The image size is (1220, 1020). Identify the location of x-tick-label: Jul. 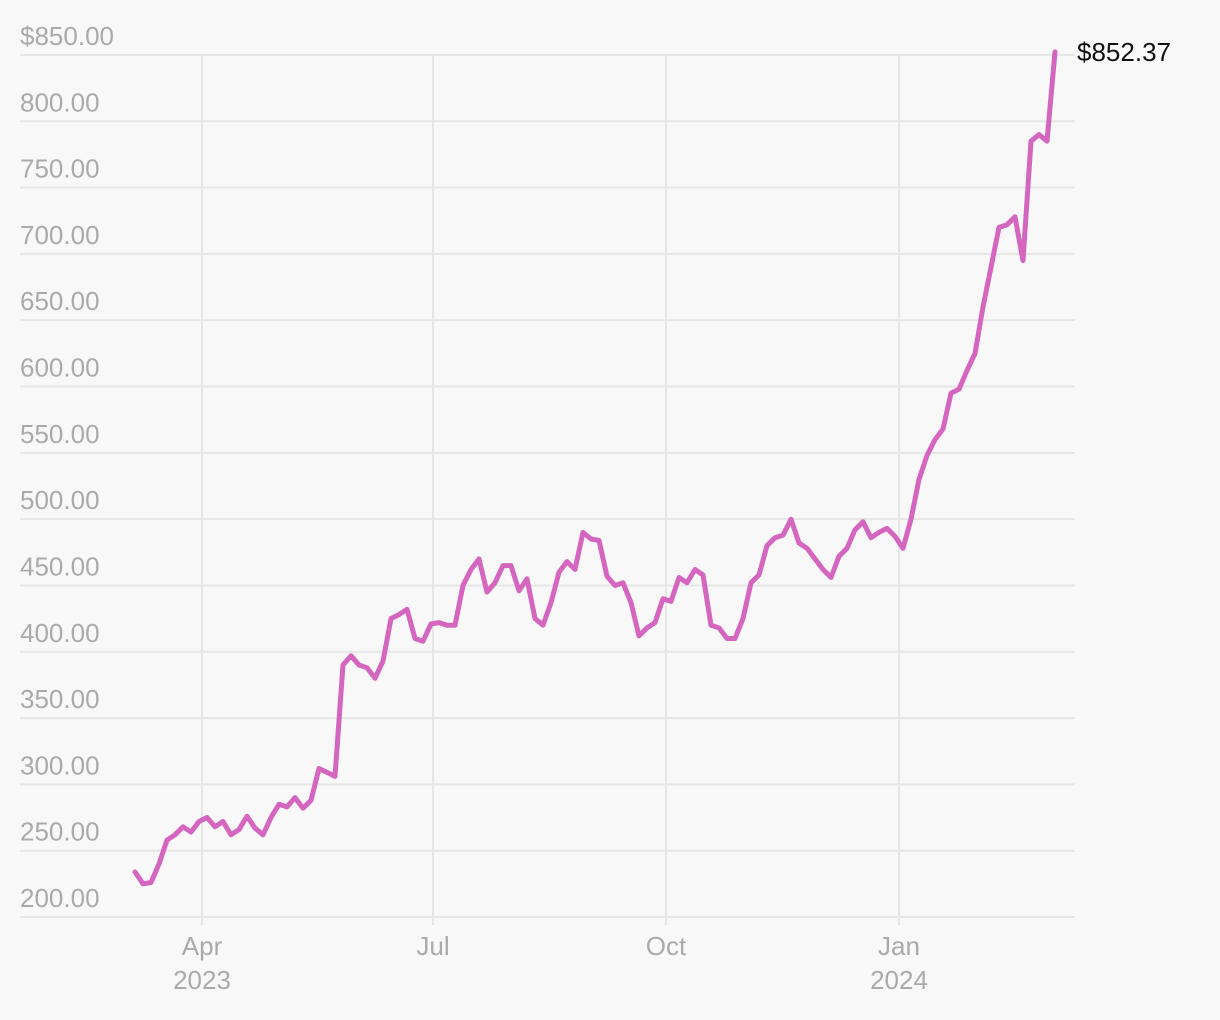
(432, 946).